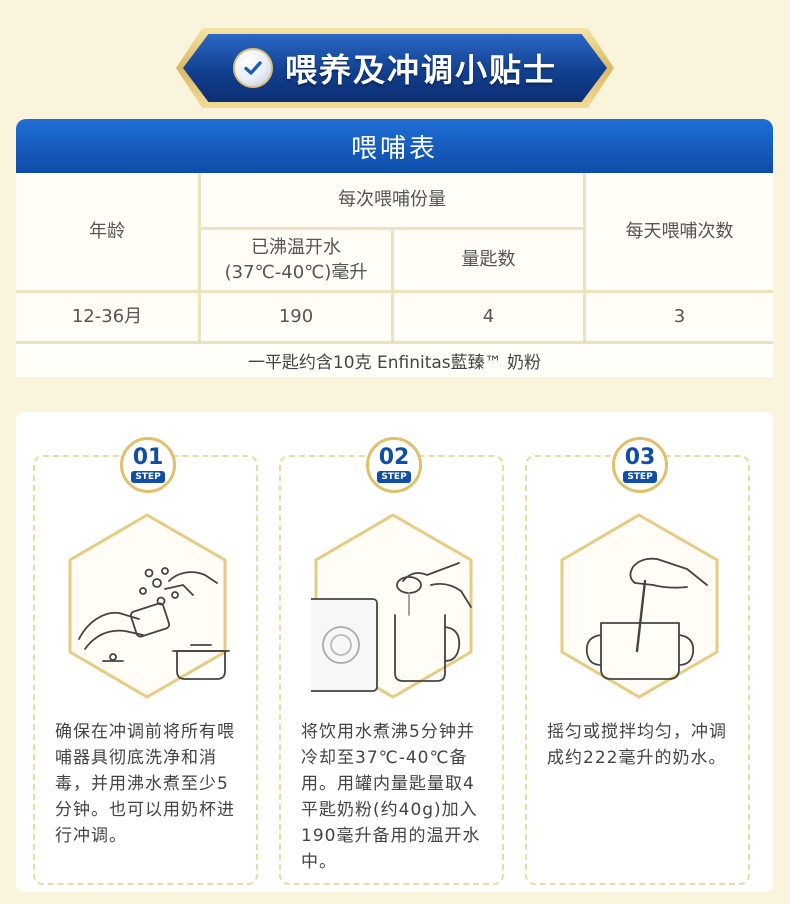  What do you see at coordinates (640, 465) in the screenshot?
I see `step-badge-3: 03 STEP` at bounding box center [640, 465].